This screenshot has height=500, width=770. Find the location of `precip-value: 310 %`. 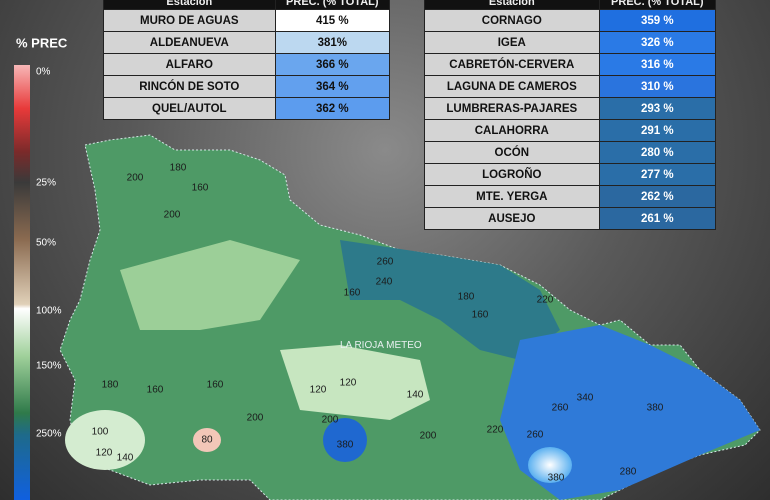

precip-value: 310 % is located at coordinates (657, 86).